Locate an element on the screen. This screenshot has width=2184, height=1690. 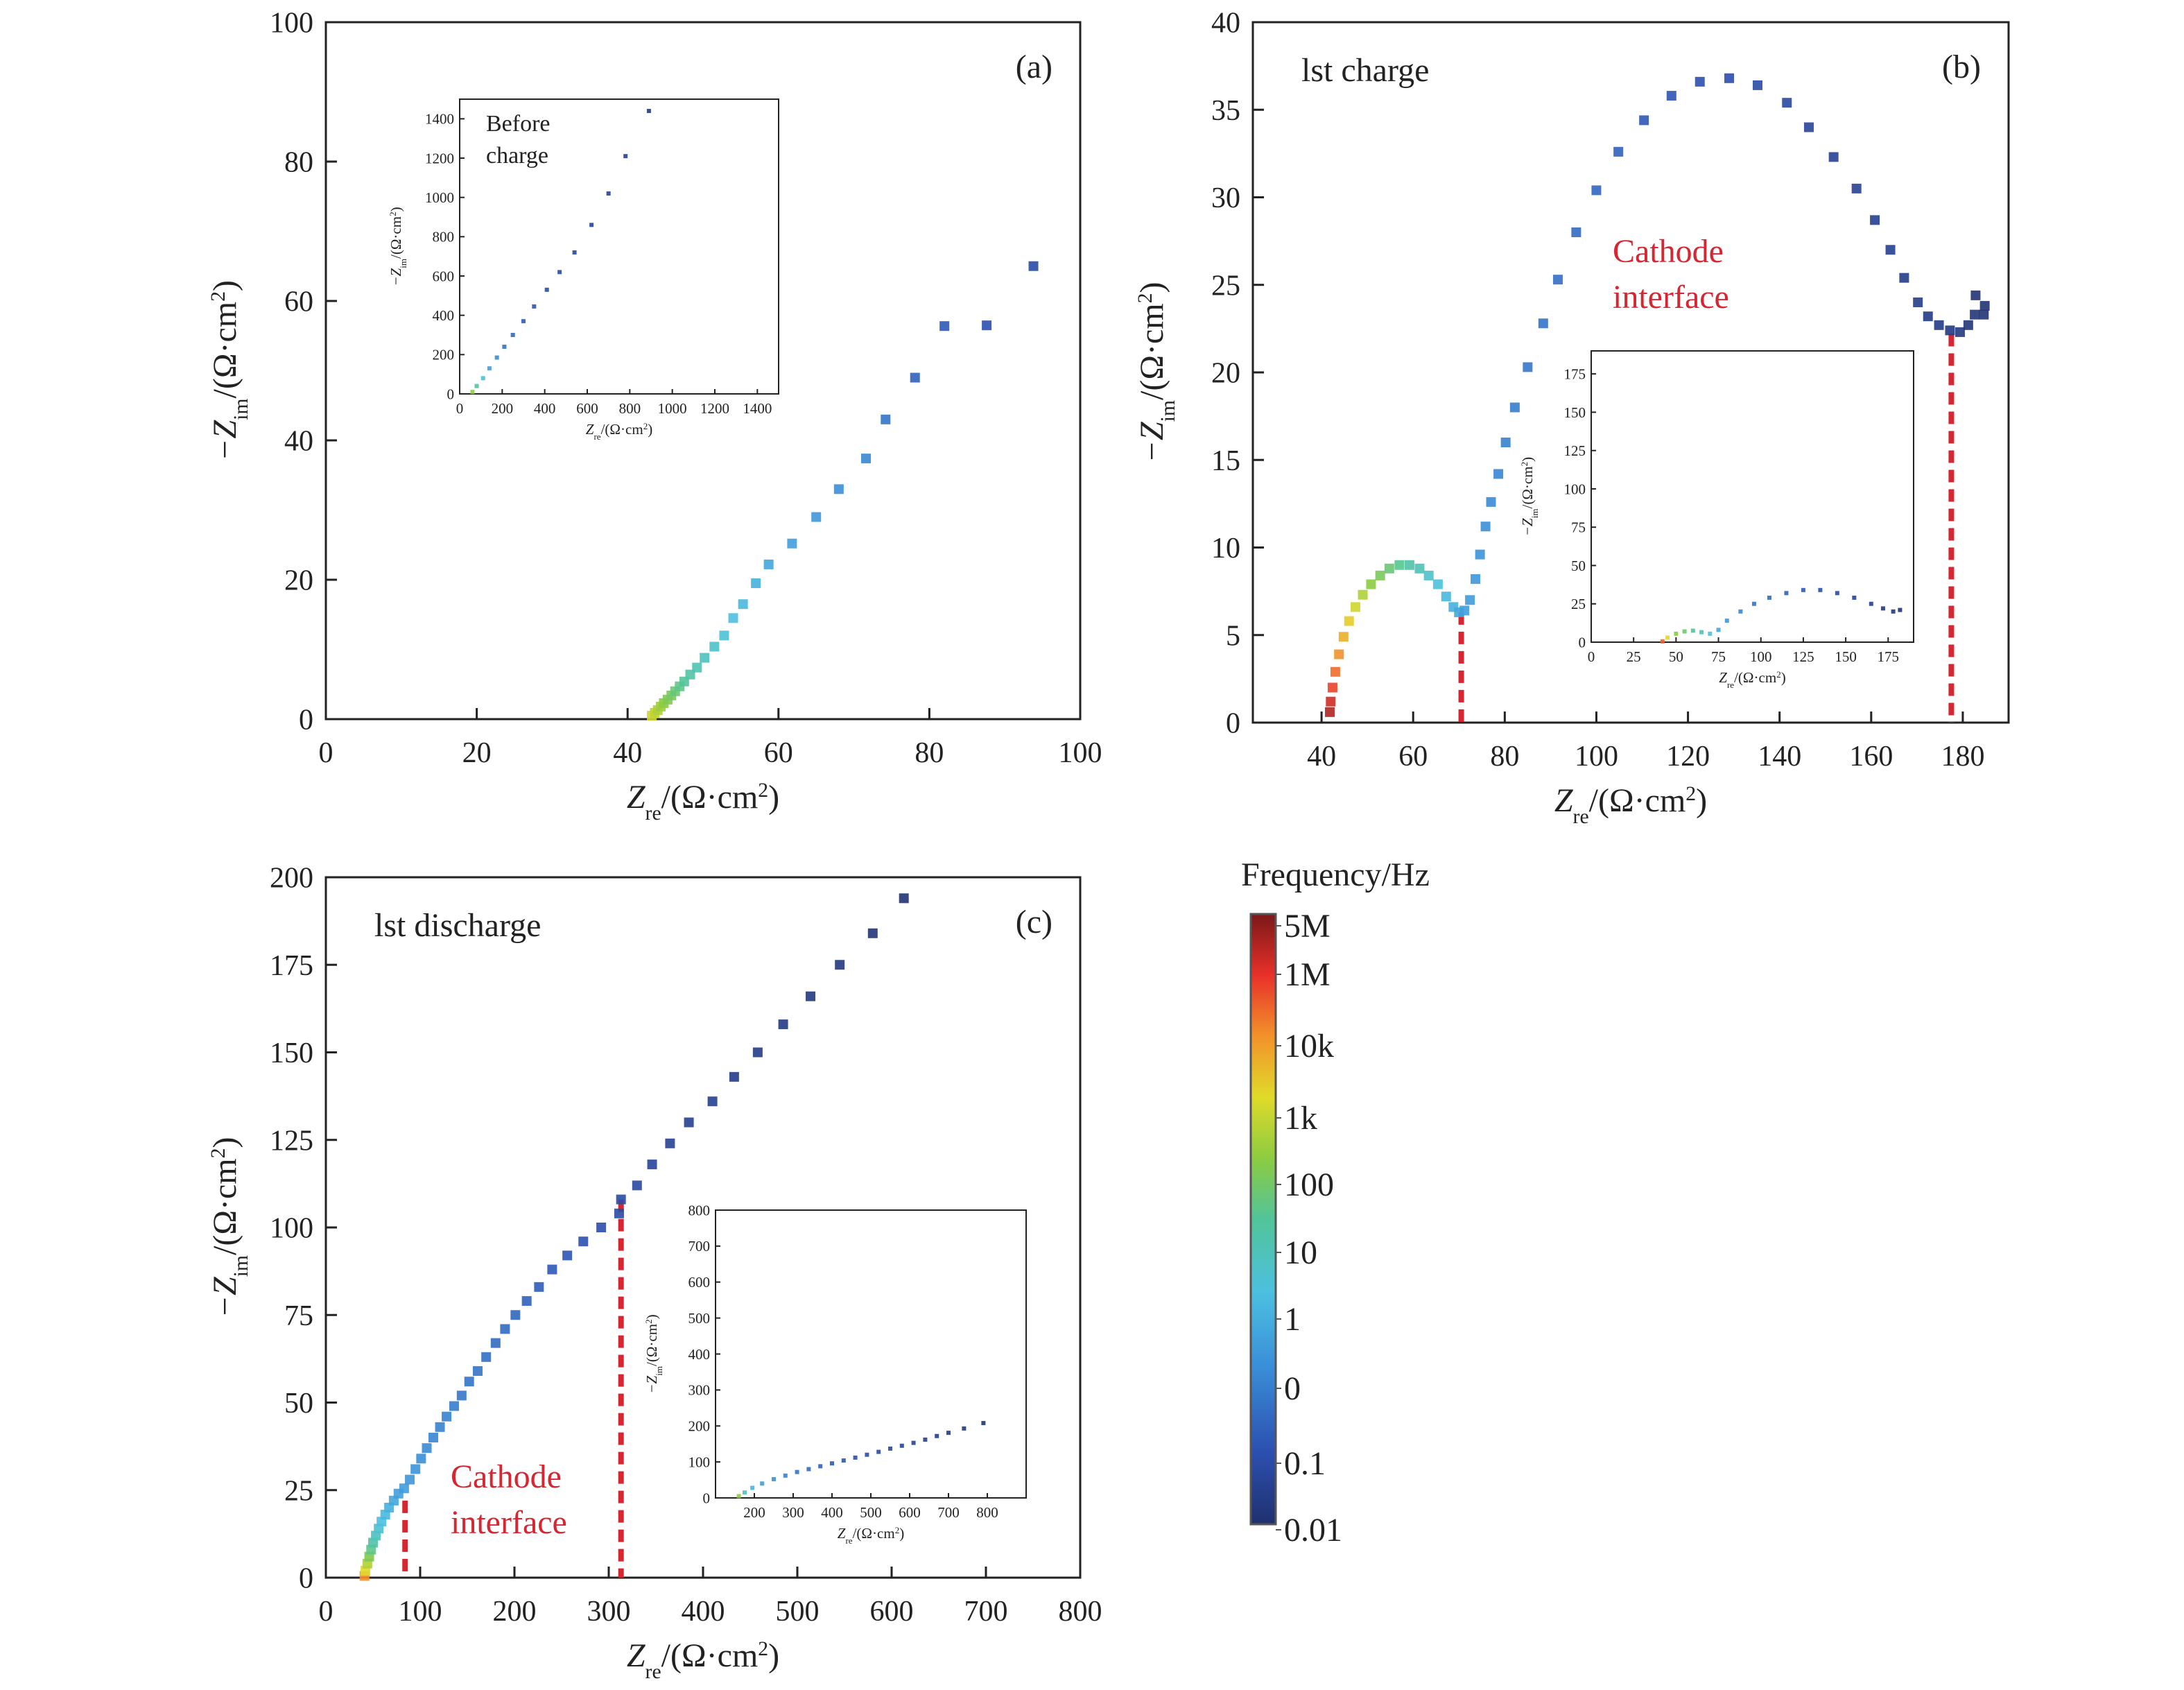
x-axis-label-symbol: Z is located at coordinates (1564, 801).